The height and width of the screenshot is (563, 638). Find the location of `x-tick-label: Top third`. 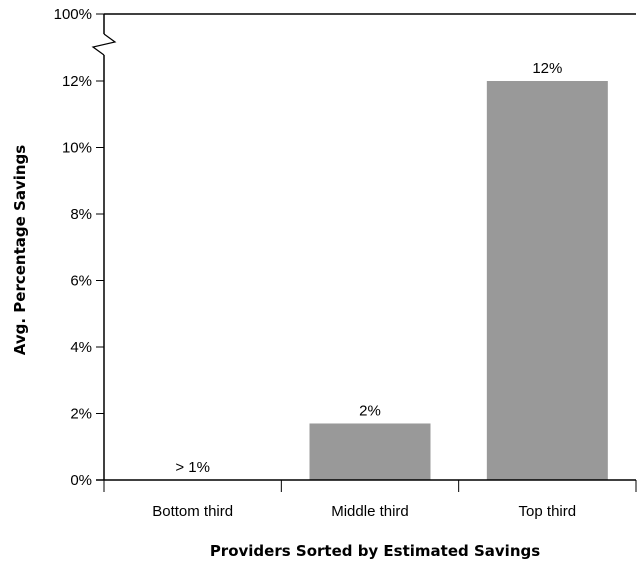

x-tick-label: Top third is located at coordinates (548, 511).